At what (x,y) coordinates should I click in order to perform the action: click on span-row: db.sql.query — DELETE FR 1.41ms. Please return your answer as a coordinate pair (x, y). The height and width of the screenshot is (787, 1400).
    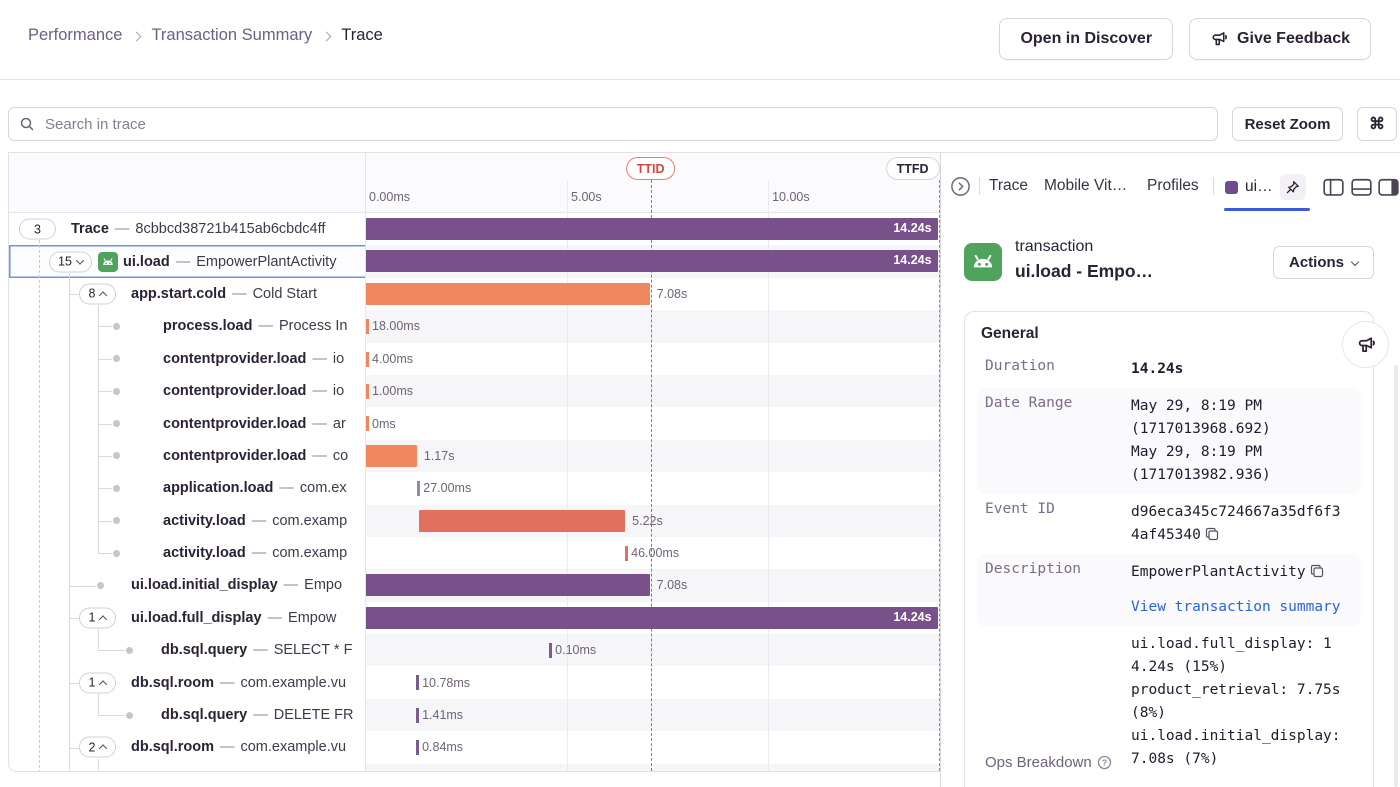
    Looking at the image, I should click on (474, 715).